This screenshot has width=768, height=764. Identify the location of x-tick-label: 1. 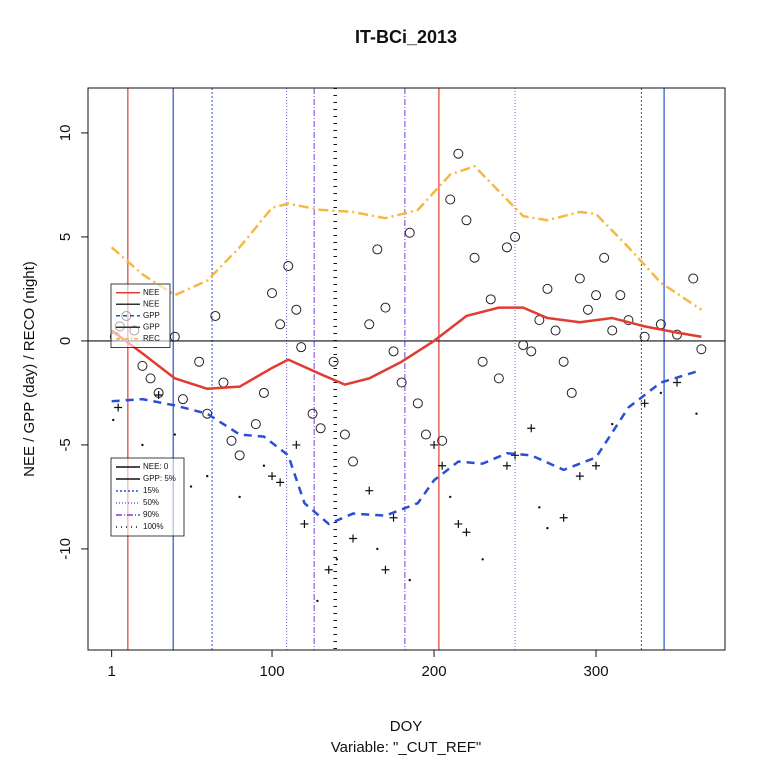
(111, 671).